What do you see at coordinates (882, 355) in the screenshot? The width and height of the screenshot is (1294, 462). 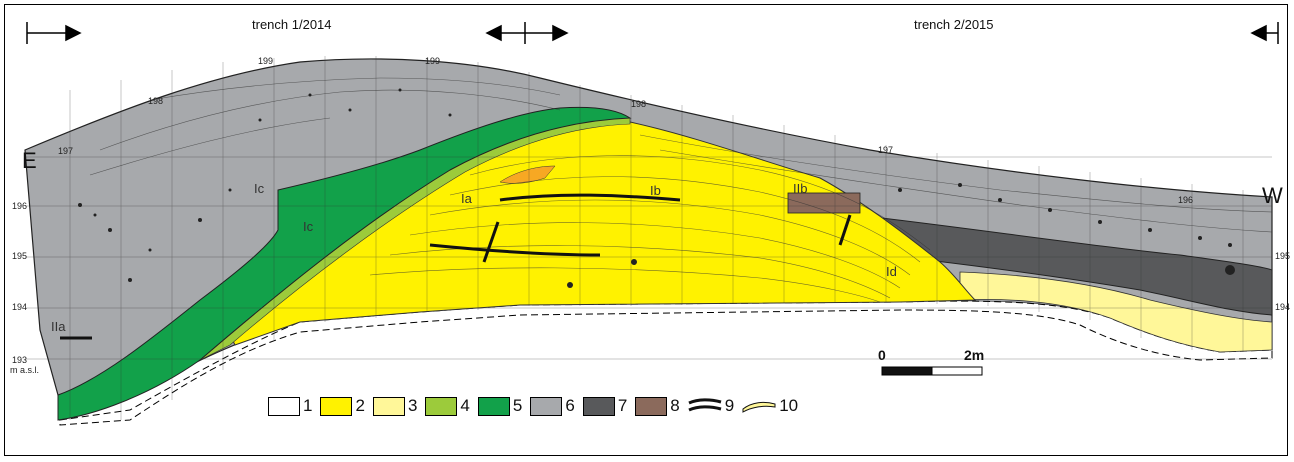 I see `scale-zero-label: 0` at bounding box center [882, 355].